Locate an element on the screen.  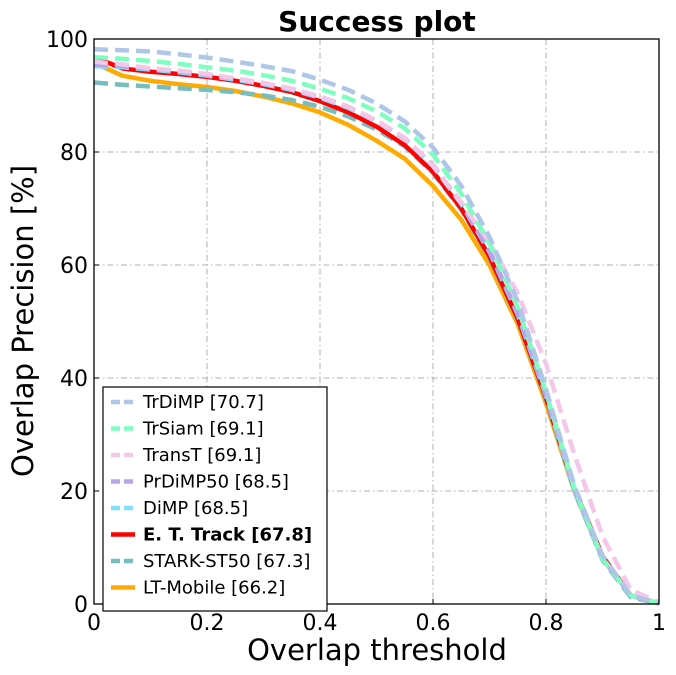
x-tick-label: 0 is located at coordinates (94, 623).